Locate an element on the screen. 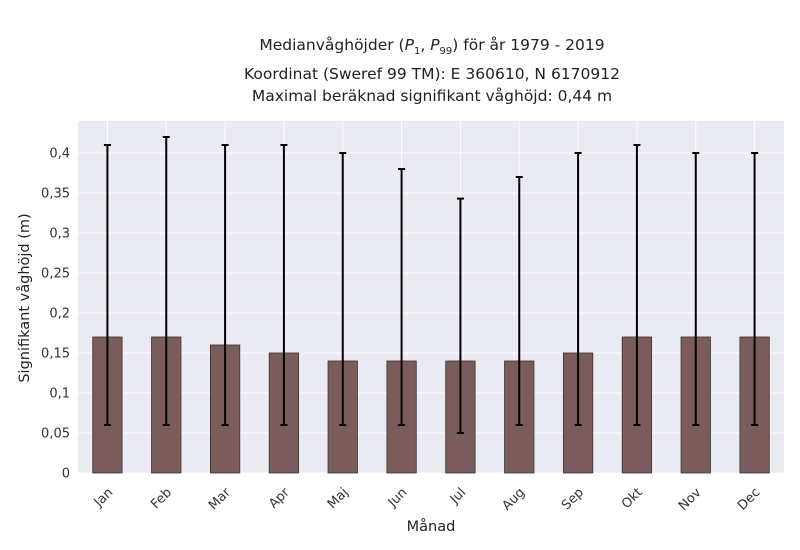 The width and height of the screenshot is (800, 550). x-tick-label: Mar is located at coordinates (220, 499).